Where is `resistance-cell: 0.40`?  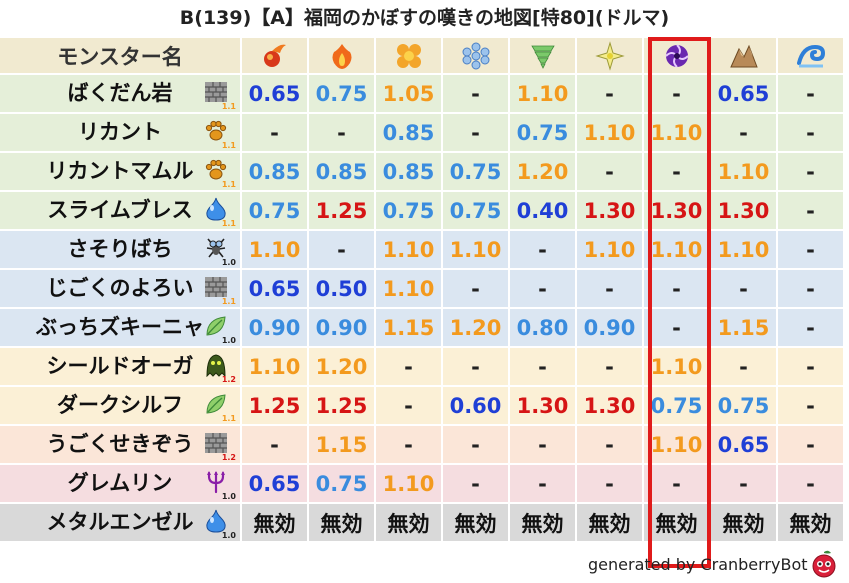
resistance-cell: 0.40 is located at coordinates (543, 211).